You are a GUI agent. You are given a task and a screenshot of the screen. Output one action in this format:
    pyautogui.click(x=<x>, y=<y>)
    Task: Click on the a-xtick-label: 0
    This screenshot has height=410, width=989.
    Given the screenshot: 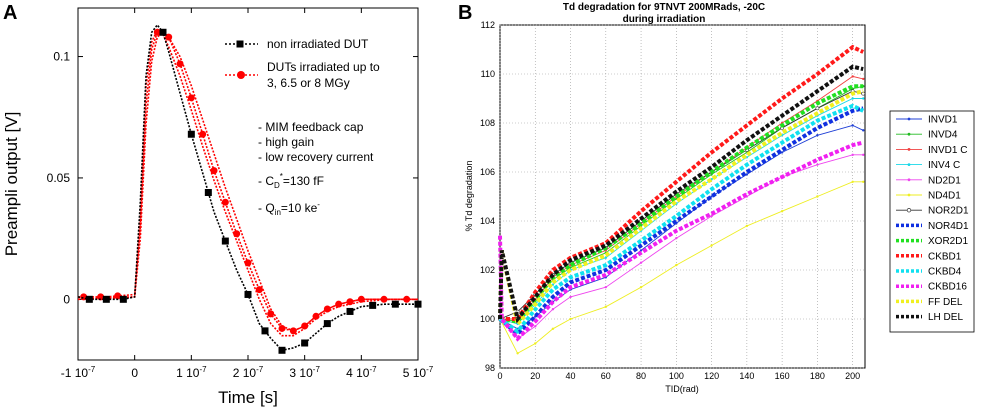 What is the action you would take?
    pyautogui.click(x=134, y=373)
    